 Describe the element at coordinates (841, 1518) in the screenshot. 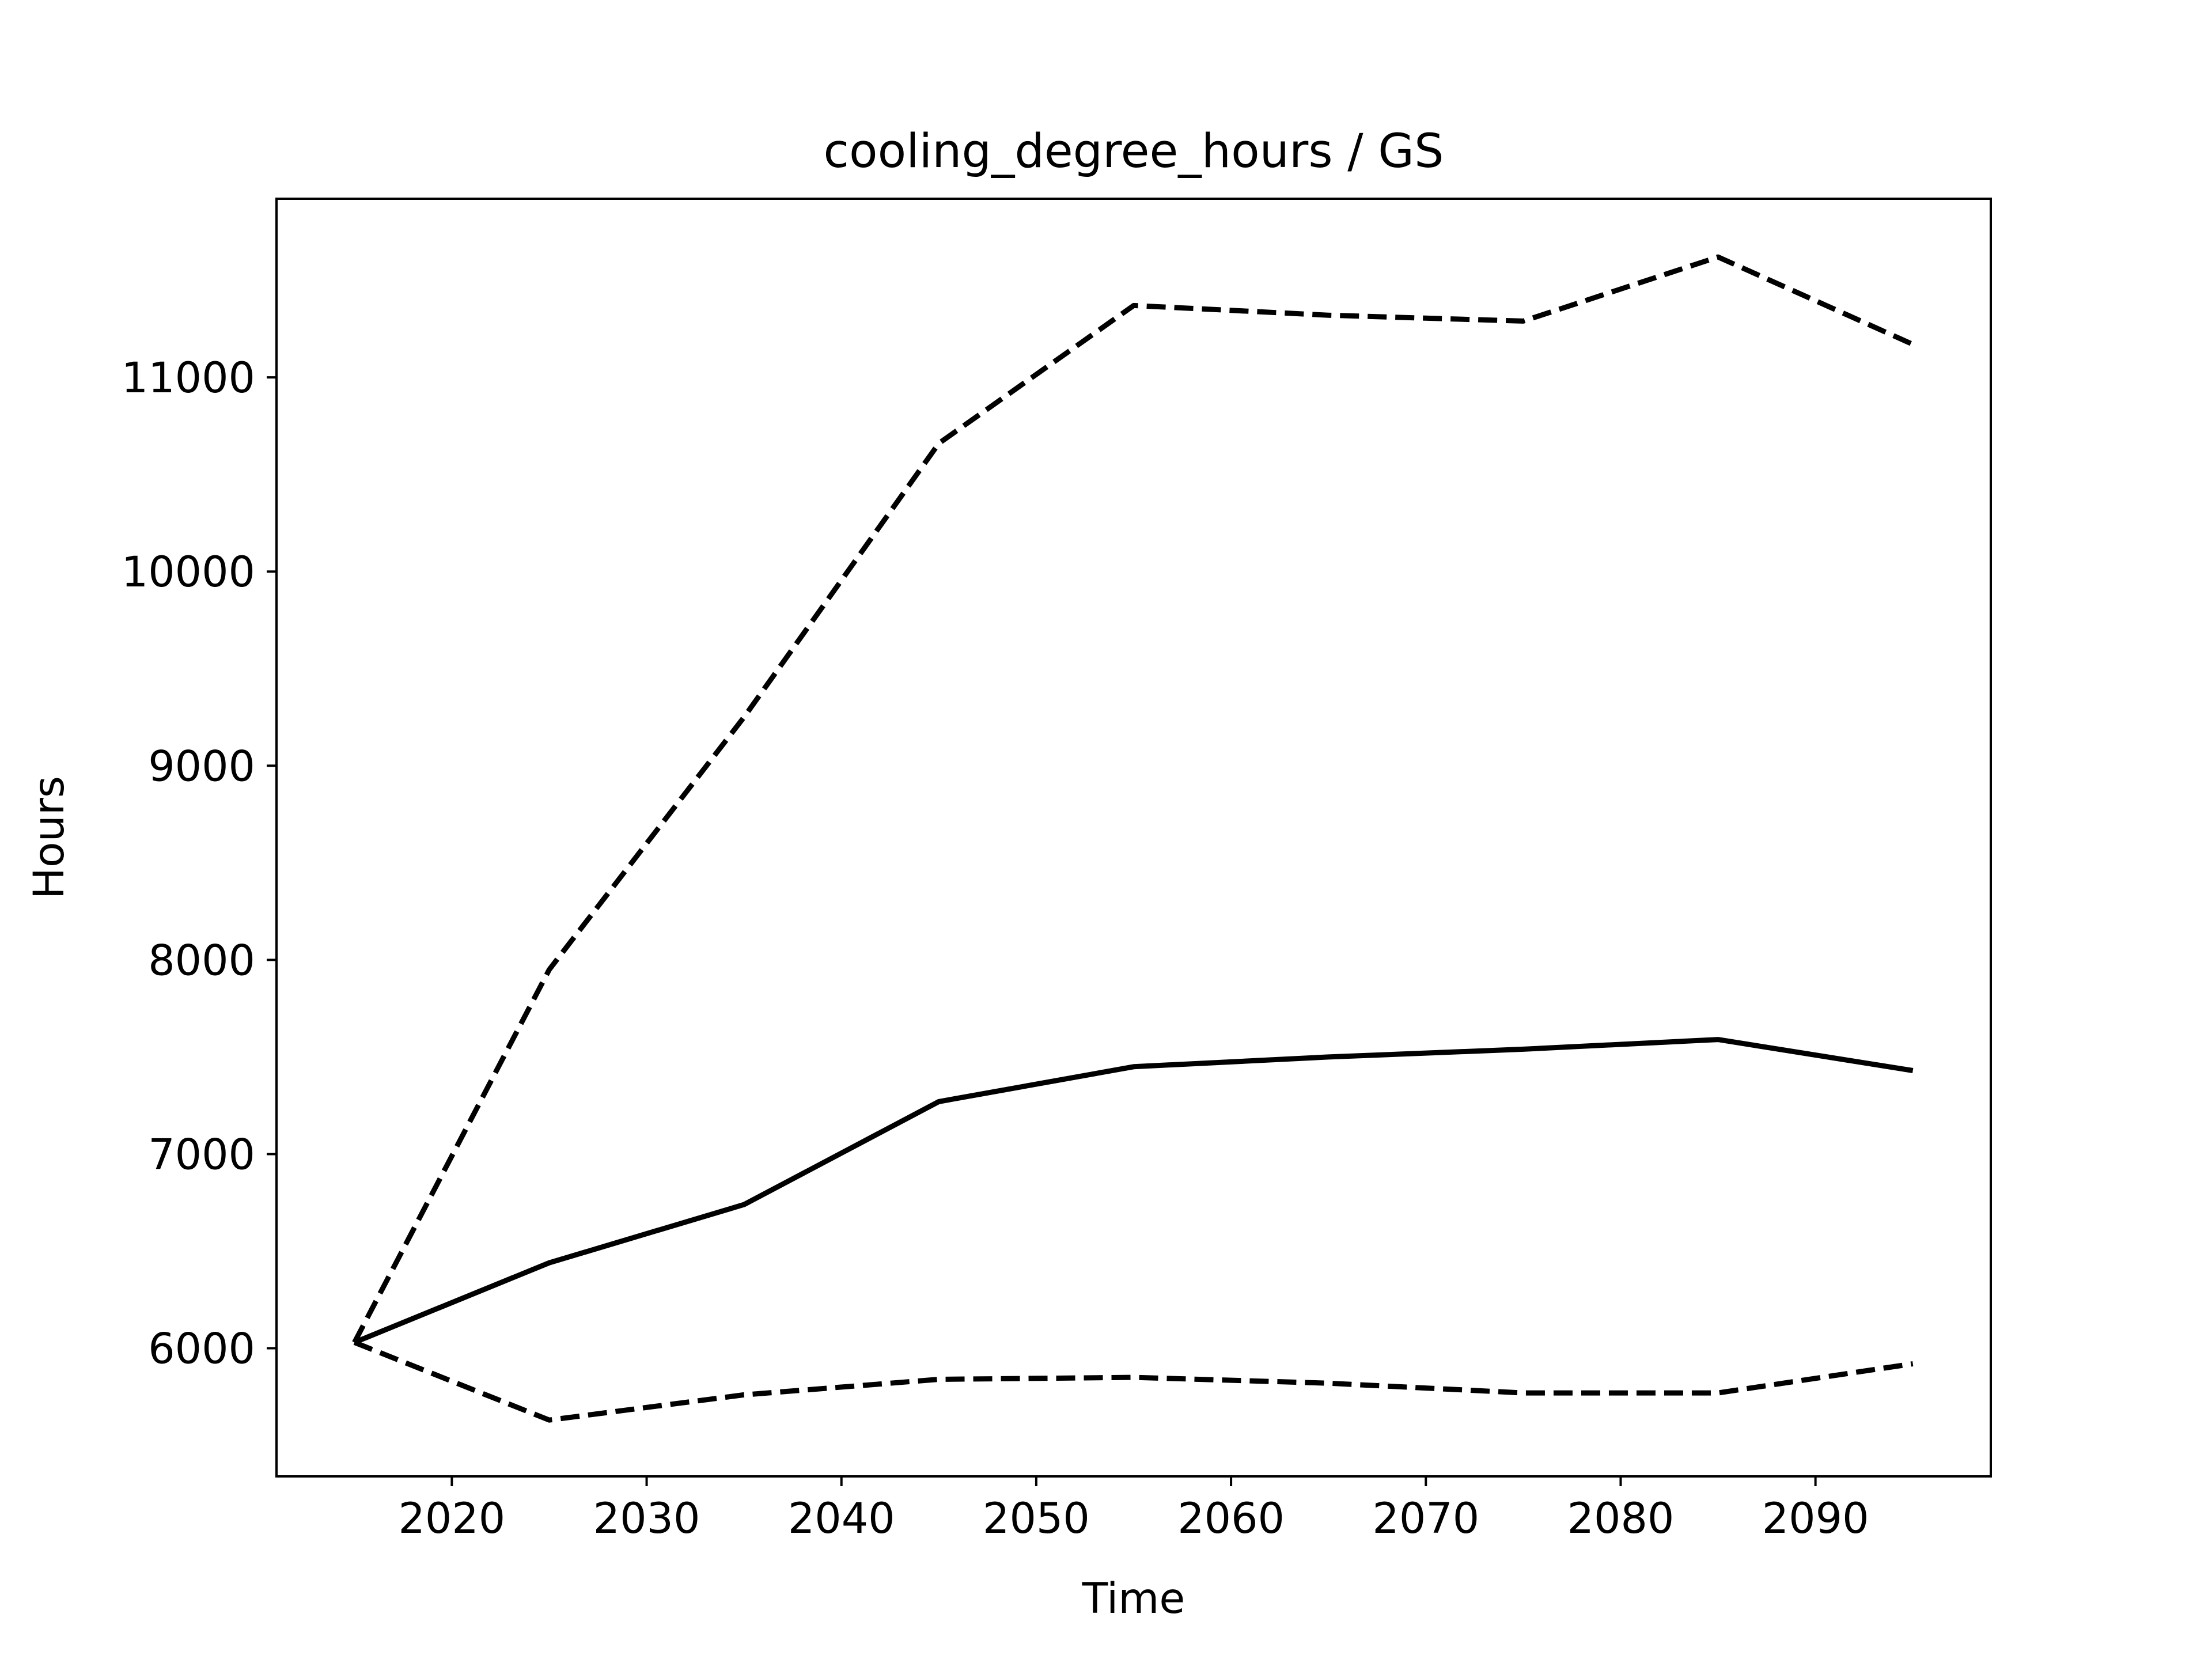

I see `x-tick-label: 2040` at that location.